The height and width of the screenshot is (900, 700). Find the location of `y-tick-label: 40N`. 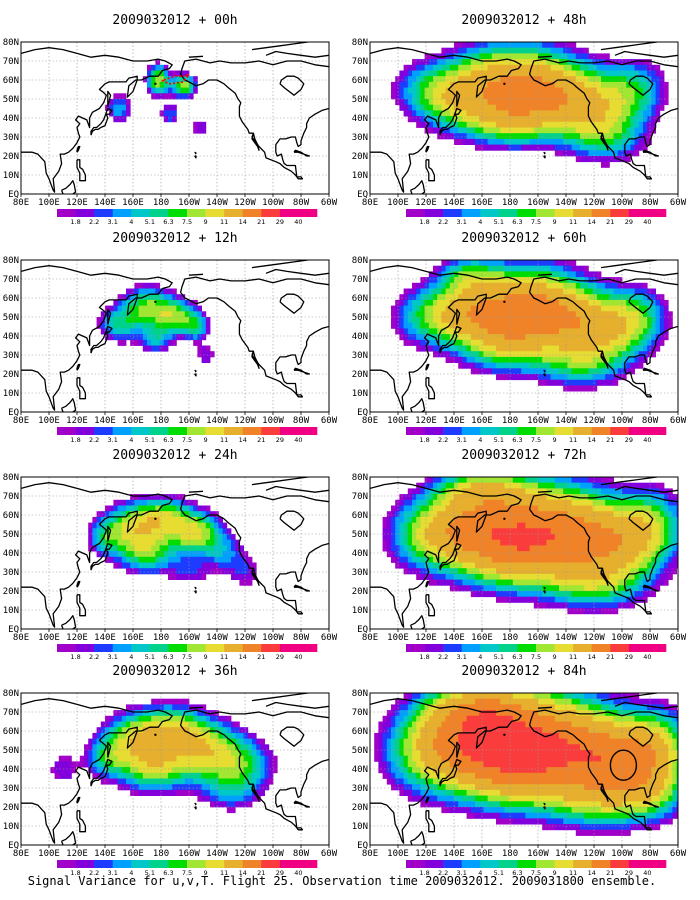

y-tick-label: 40N is located at coordinates (360, 119).